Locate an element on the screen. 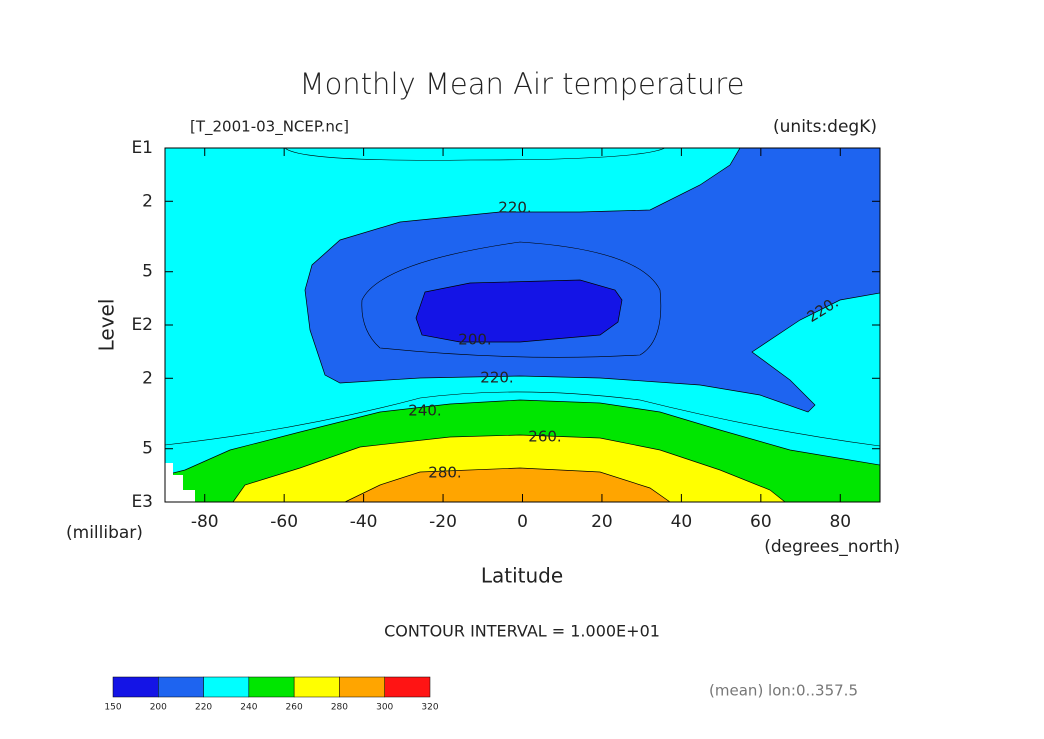  y-tick-label: E2 is located at coordinates (142, 325).